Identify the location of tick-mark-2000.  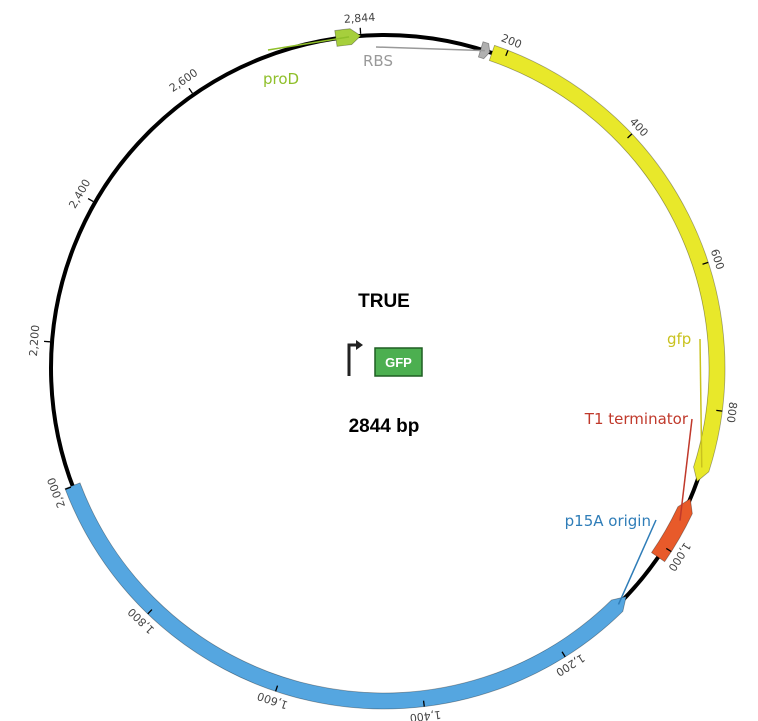
(68, 488).